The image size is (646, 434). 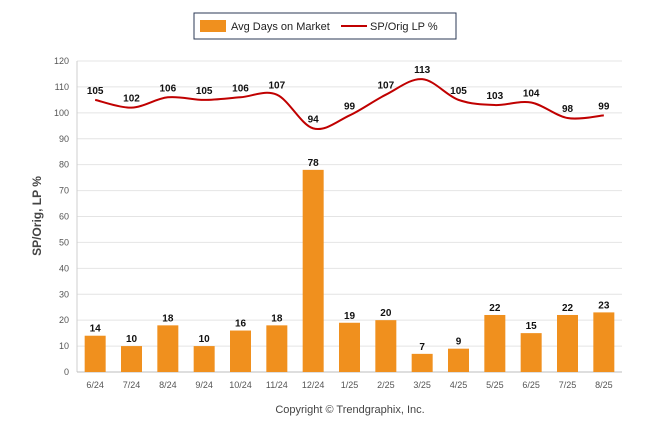 What do you see at coordinates (64, 191) in the screenshot?
I see `y-tick-label: 70` at bounding box center [64, 191].